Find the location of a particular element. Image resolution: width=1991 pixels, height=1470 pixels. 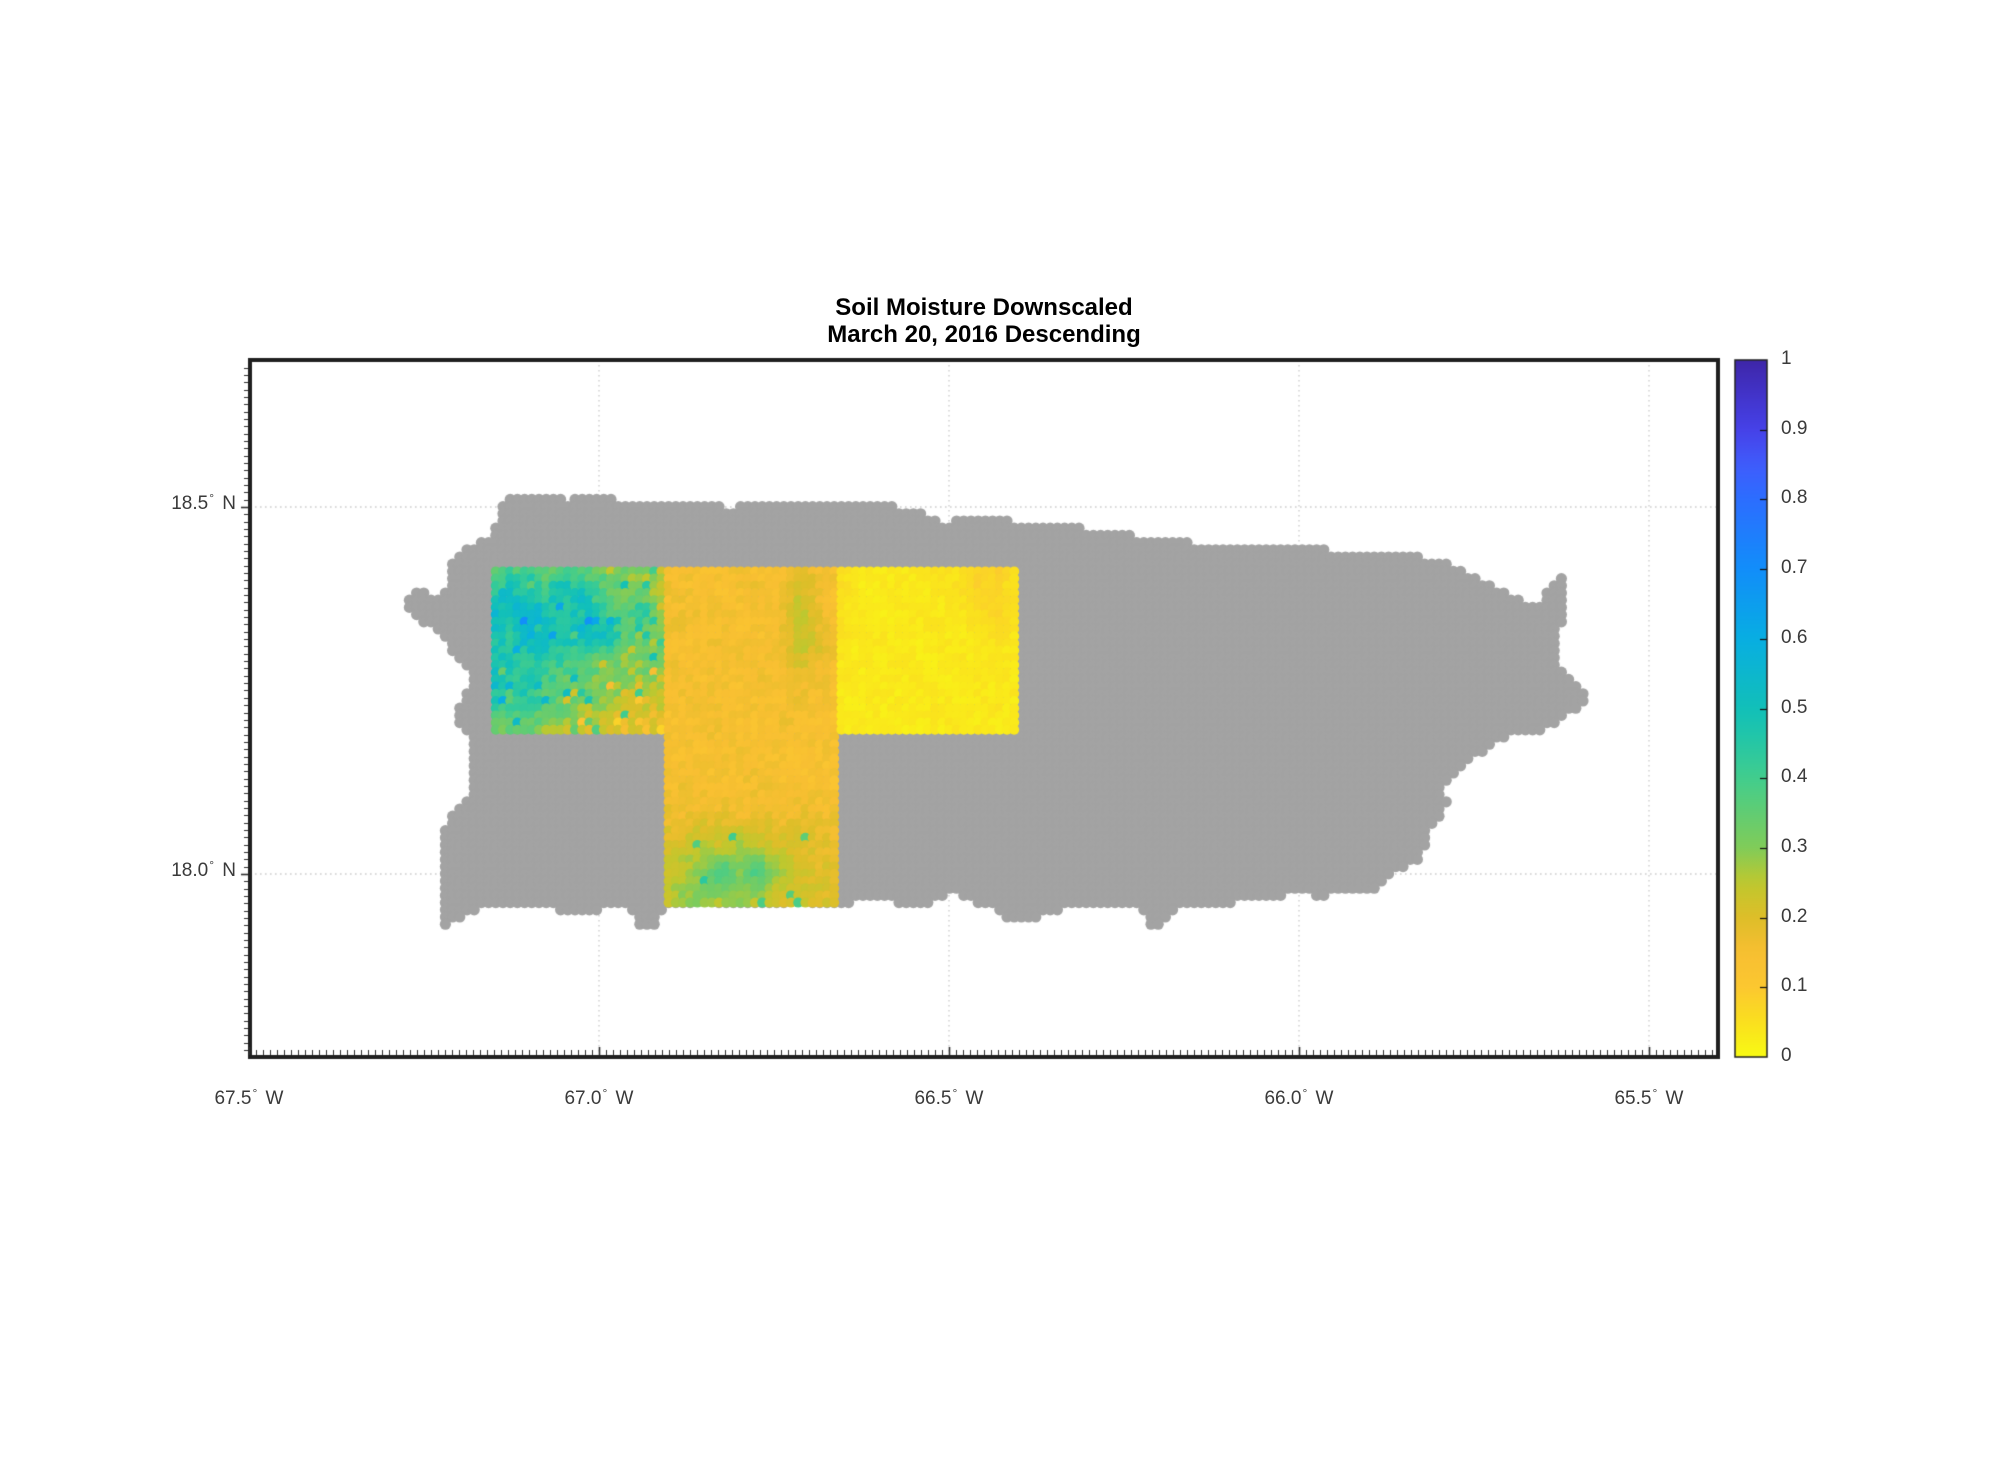

chart-title-line2: March 20, 2016 Descending is located at coordinates (984, 334).